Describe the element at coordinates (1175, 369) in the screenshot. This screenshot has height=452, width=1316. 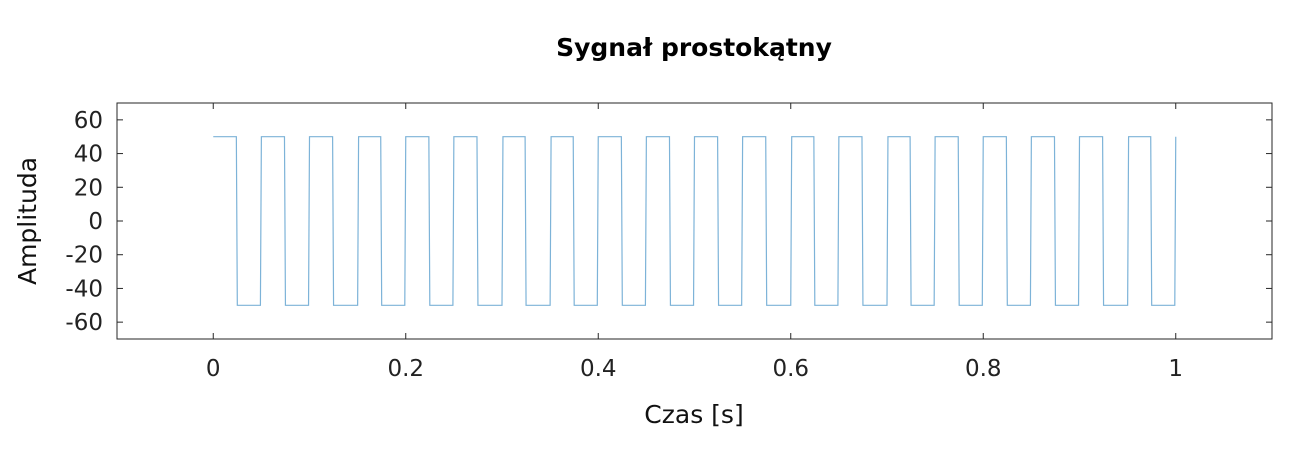
I see `x-tick-label: 1` at that location.